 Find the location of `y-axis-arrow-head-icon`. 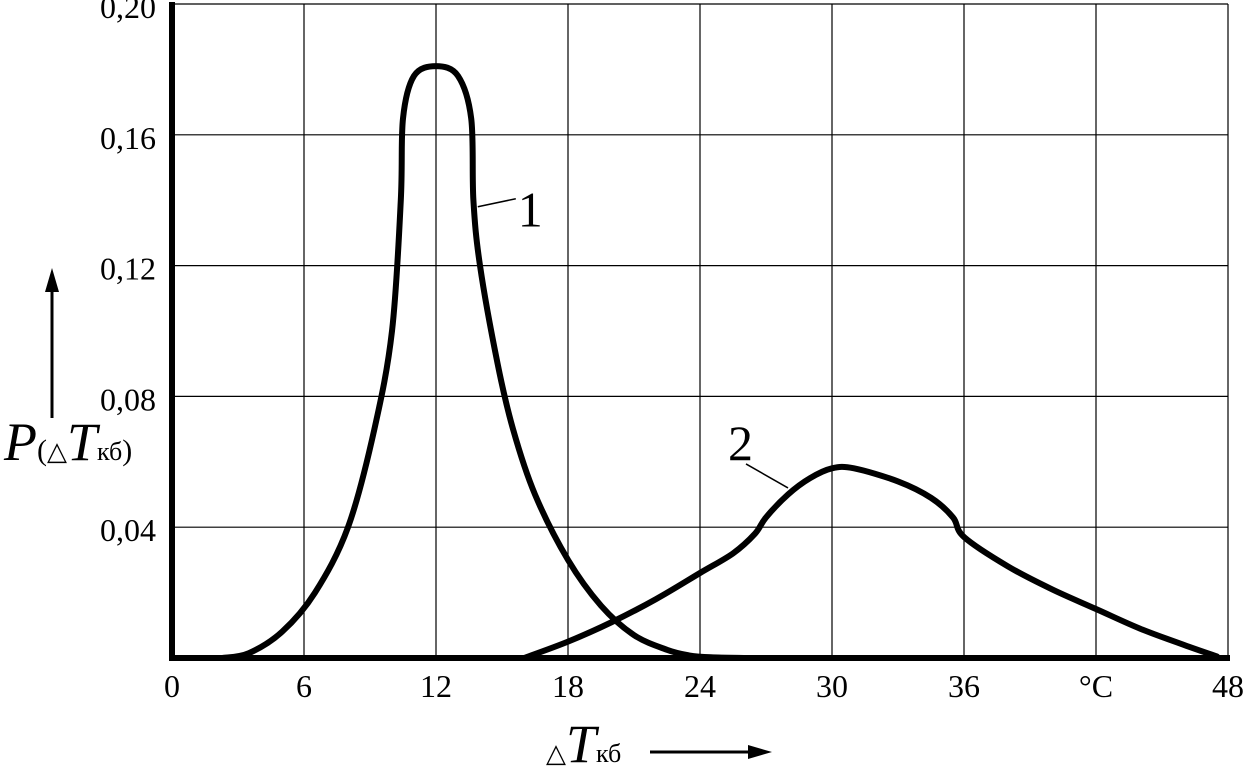

y-axis-arrow-head-icon is located at coordinates (52, 280).